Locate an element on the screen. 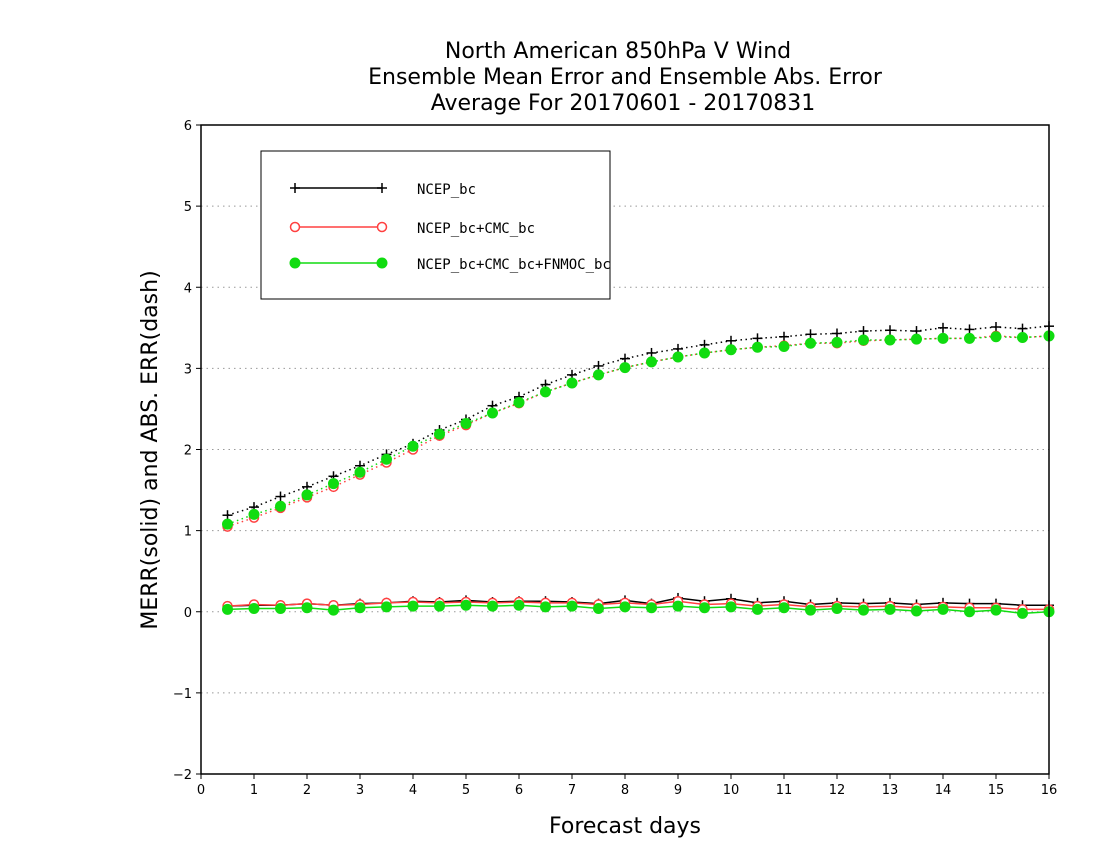 The height and width of the screenshot is (850, 1100). x-tick-label: 2 is located at coordinates (307, 790).